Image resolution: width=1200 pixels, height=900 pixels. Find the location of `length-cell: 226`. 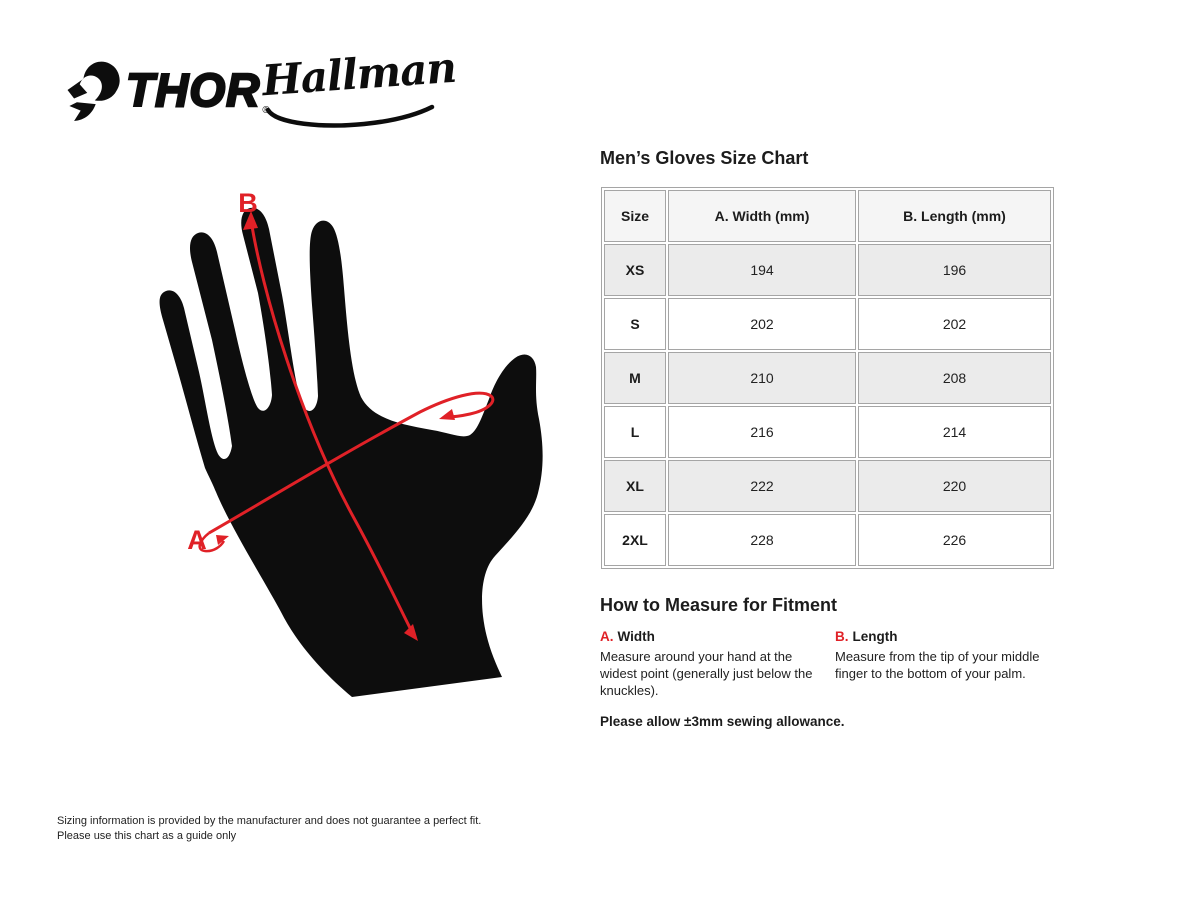

length-cell: 226 is located at coordinates (954, 540).